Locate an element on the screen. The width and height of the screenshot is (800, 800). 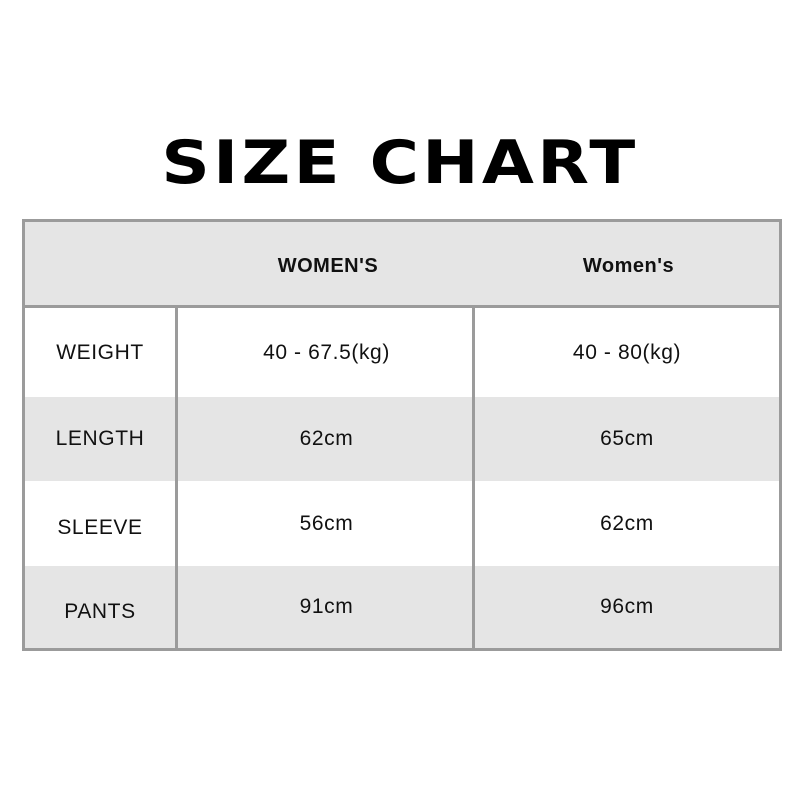
table-row: PANTS 91cm 96cm is located at coordinates (402, 607).